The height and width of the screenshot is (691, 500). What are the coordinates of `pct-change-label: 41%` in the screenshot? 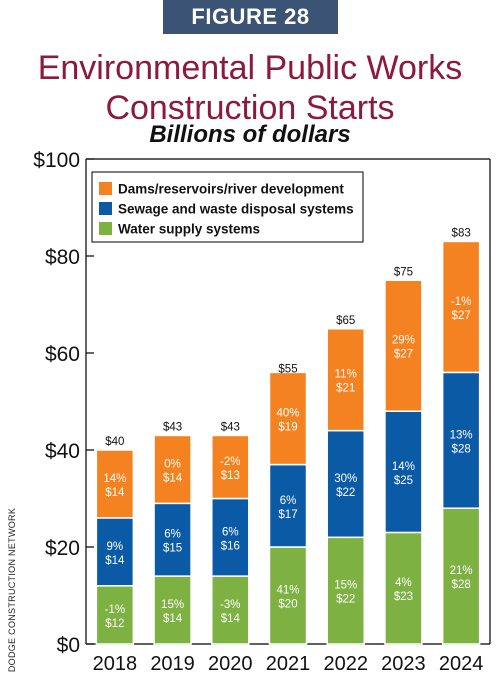 It's located at (287, 591).